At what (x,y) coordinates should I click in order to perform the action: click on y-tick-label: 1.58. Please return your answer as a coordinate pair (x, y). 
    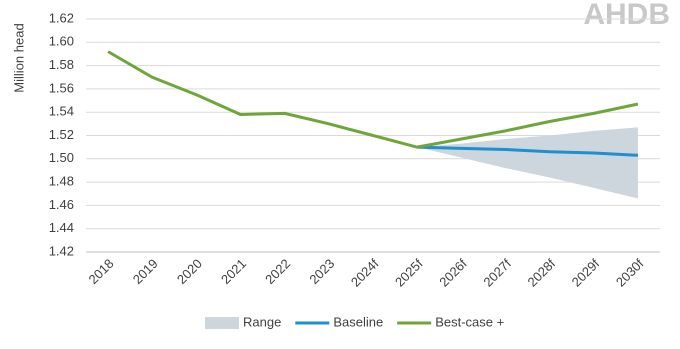
    Looking at the image, I should click on (61, 64).